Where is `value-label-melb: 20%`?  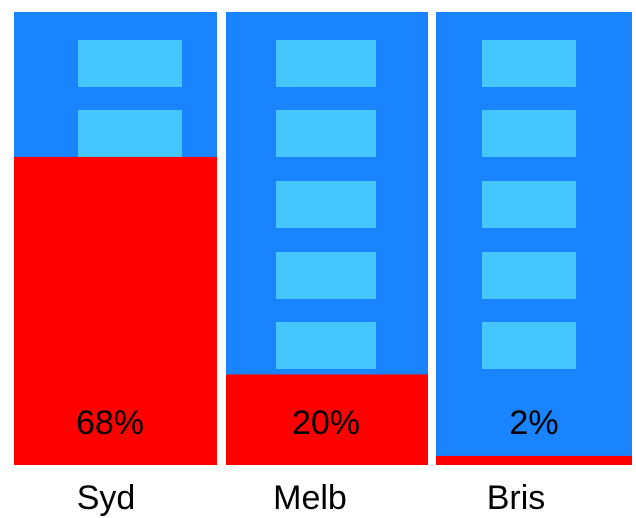
value-label-melb: 20% is located at coordinates (326, 423).